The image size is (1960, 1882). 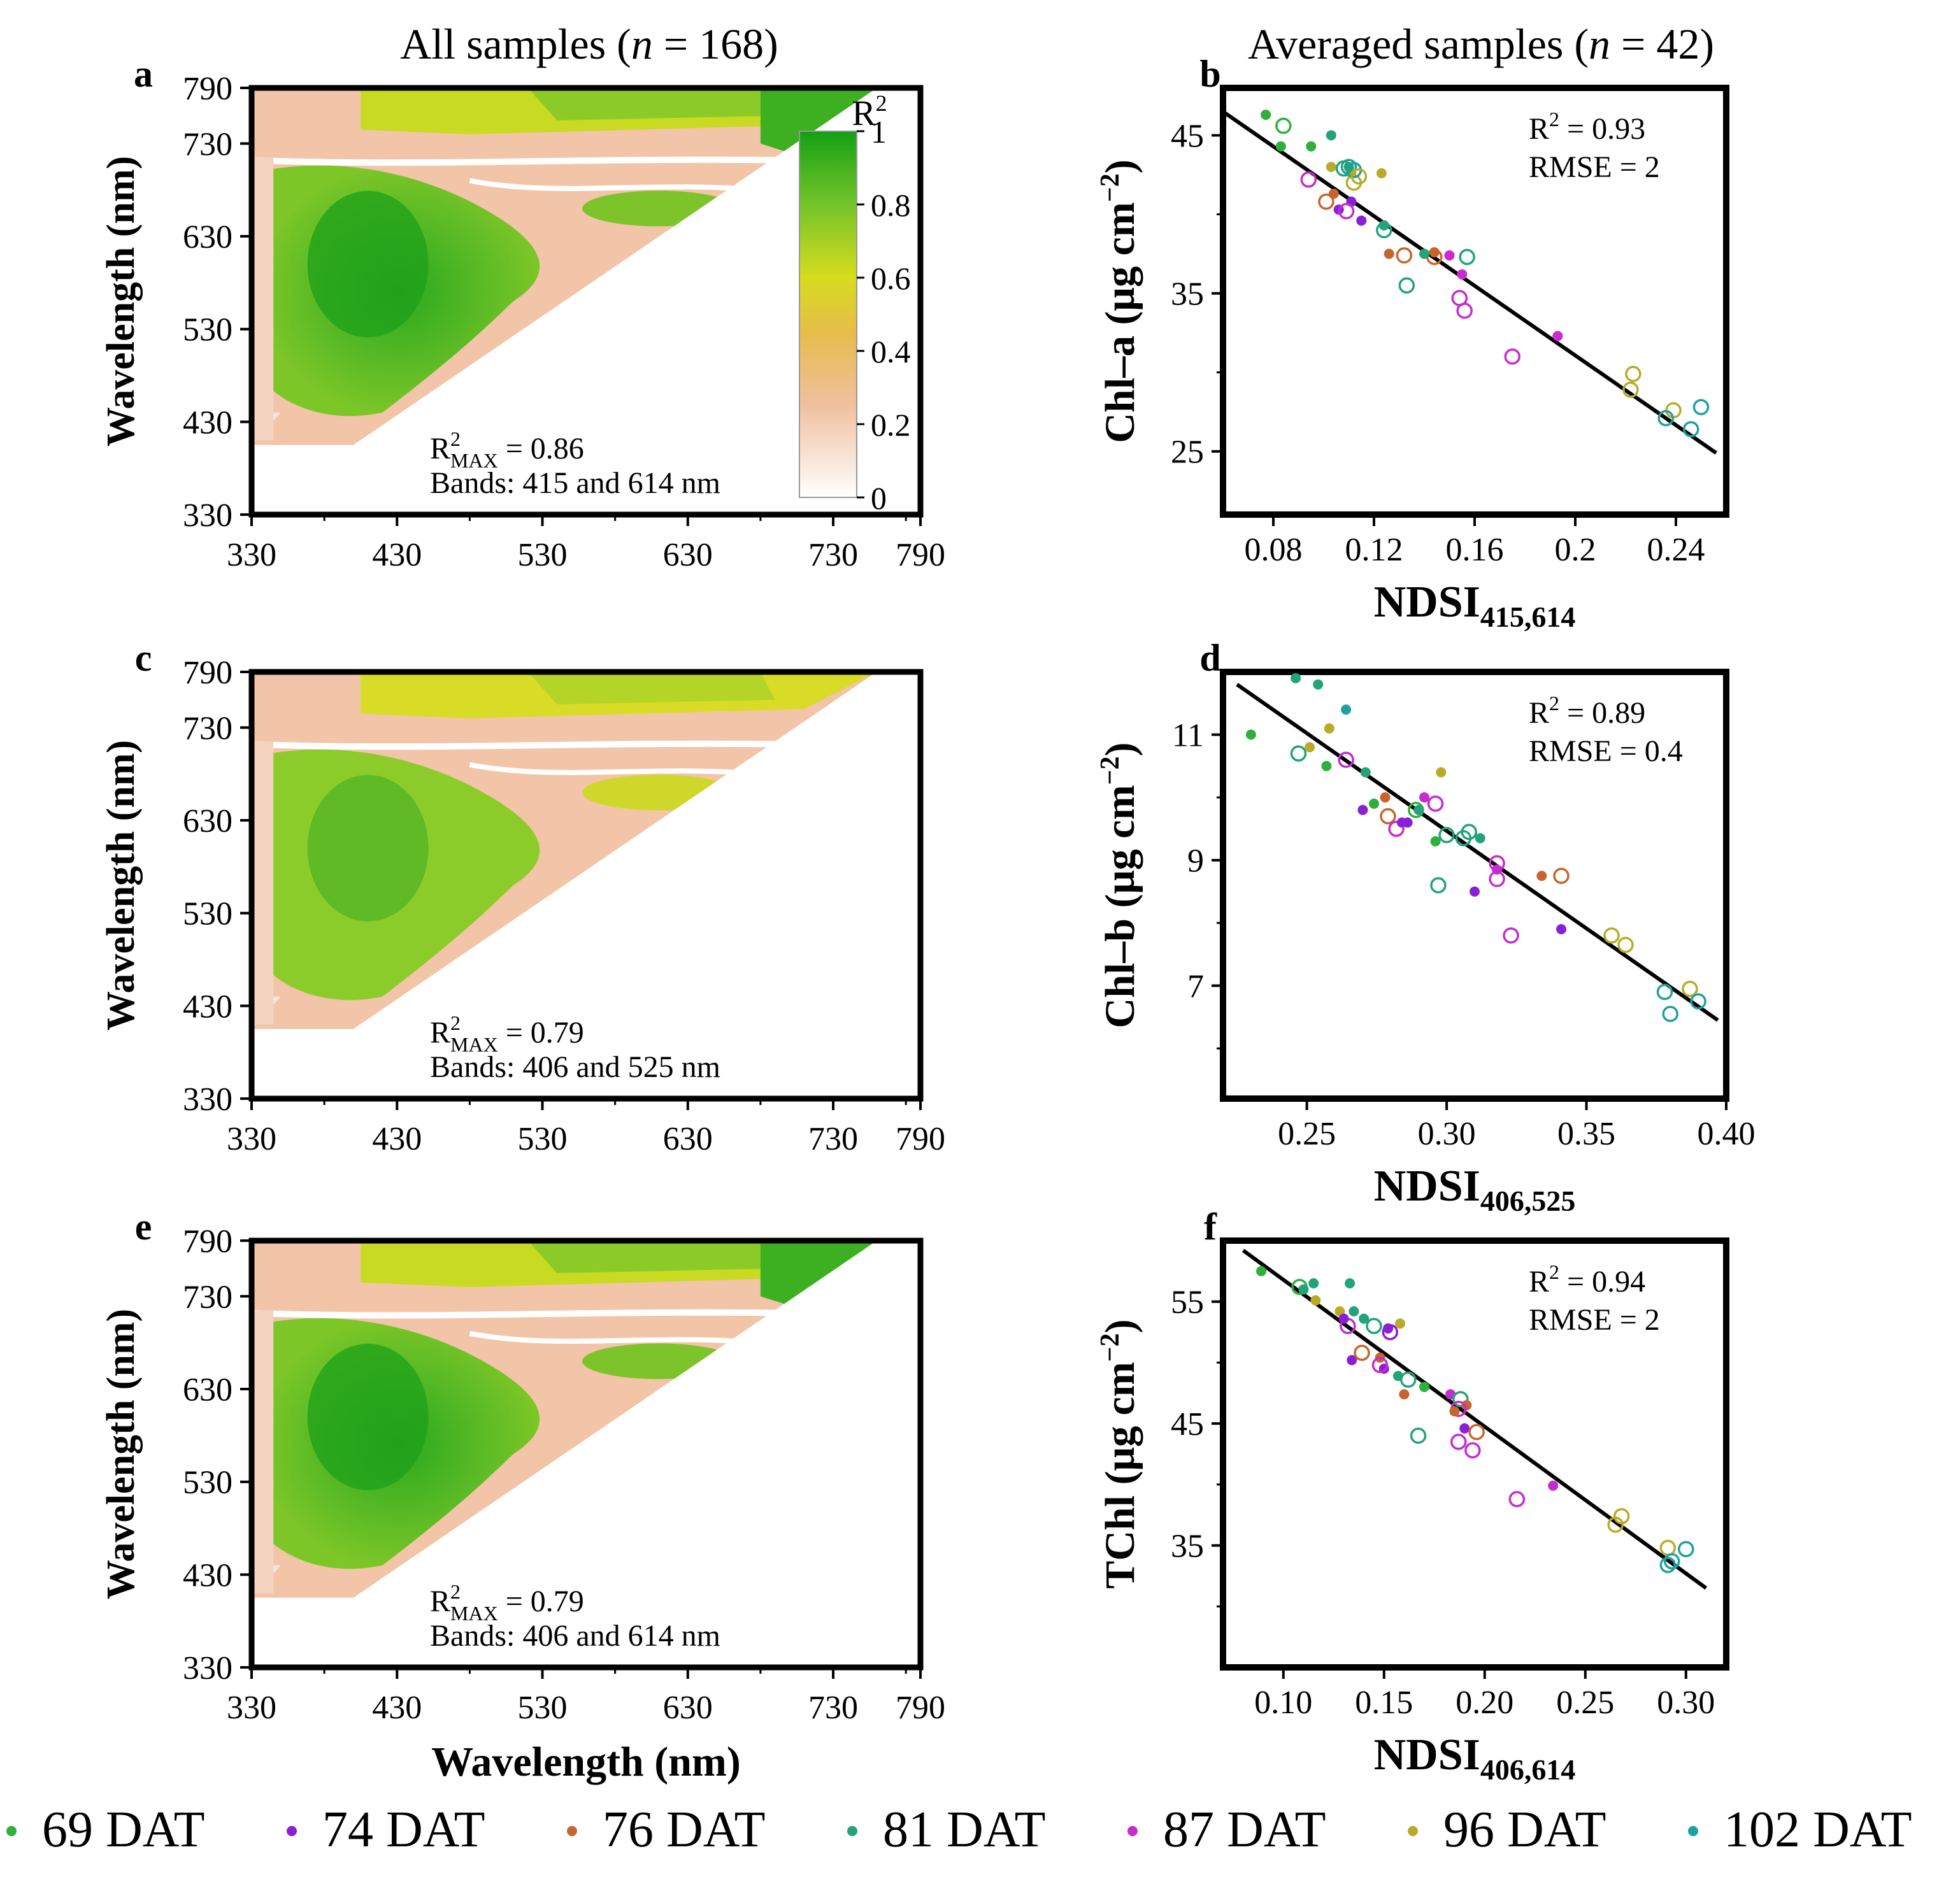 I want to click on heatmap-mask, so click(x=586, y=301).